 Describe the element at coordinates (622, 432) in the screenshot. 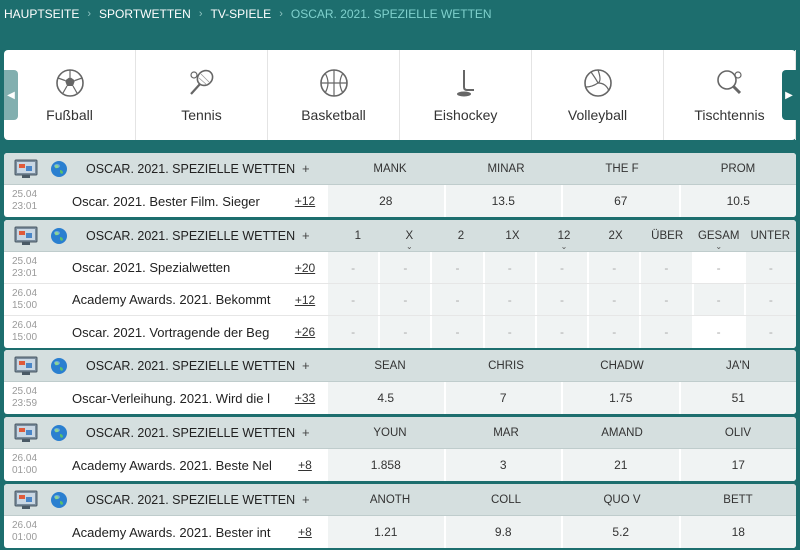

I see `column-header: AMAND` at that location.